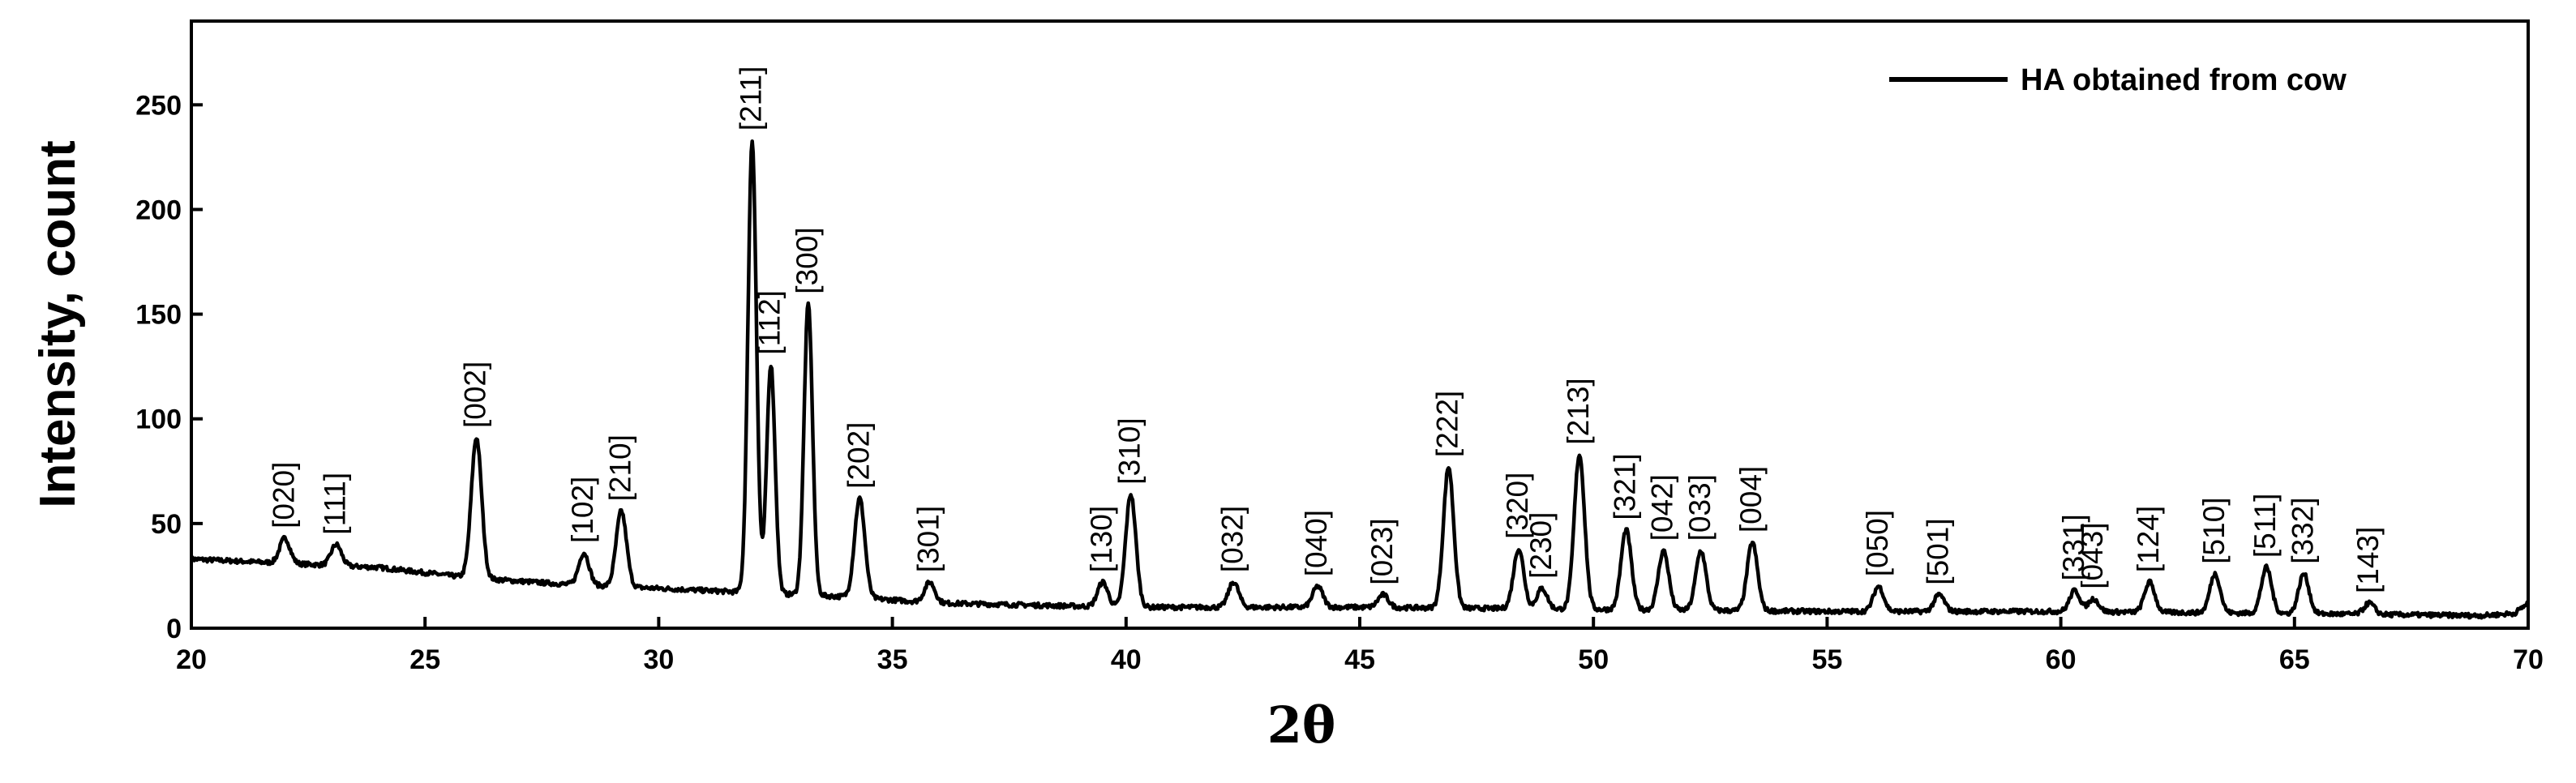 This screenshot has height=783, width=2576. What do you see at coordinates (1593, 659) in the screenshot?
I see `x-tick-label: 50` at bounding box center [1593, 659].